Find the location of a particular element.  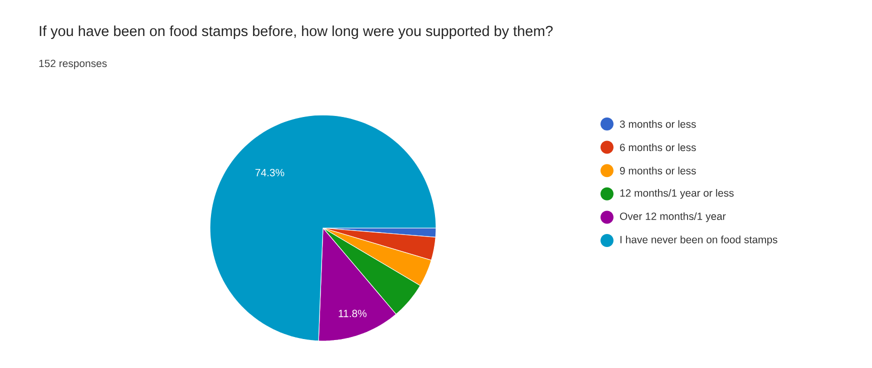

legend-label: I have never been on food stamps is located at coordinates (699, 241).